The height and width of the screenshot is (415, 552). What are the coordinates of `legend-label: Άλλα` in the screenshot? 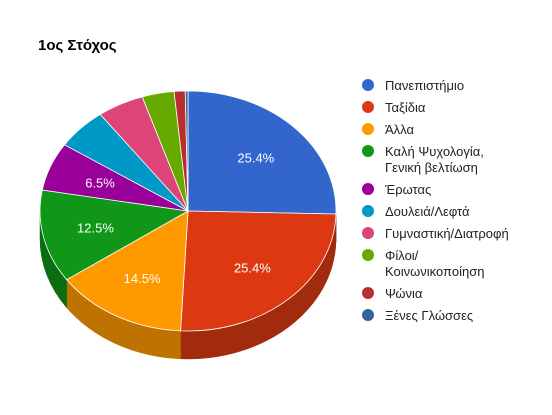 It's located at (399, 129).